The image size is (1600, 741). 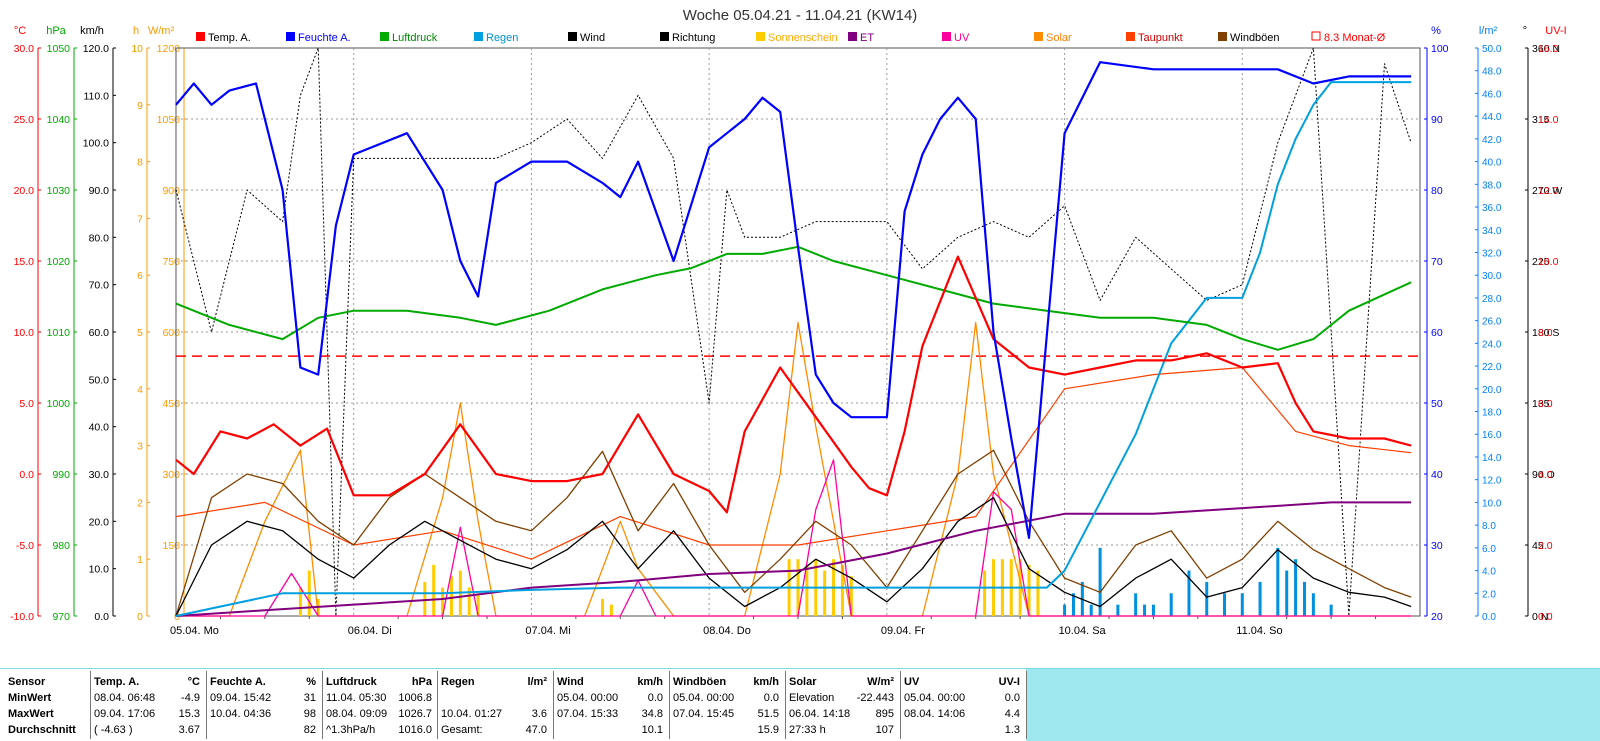 What do you see at coordinates (652, 714) in the screenshot?
I see `stats-cell-wind-v: 34.8` at bounding box center [652, 714].